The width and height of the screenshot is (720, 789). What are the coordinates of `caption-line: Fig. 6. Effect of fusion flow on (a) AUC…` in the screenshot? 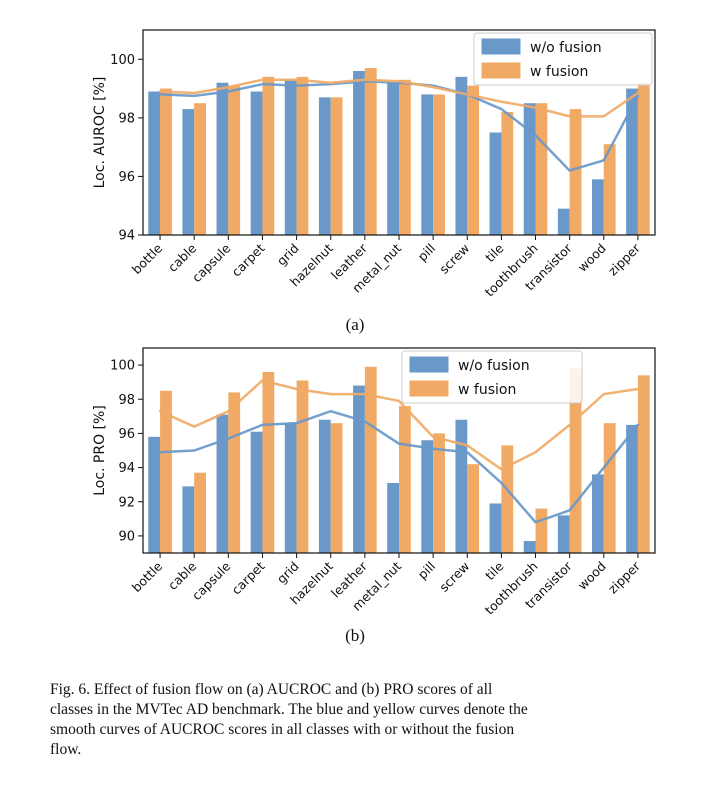 It's located at (271, 689).